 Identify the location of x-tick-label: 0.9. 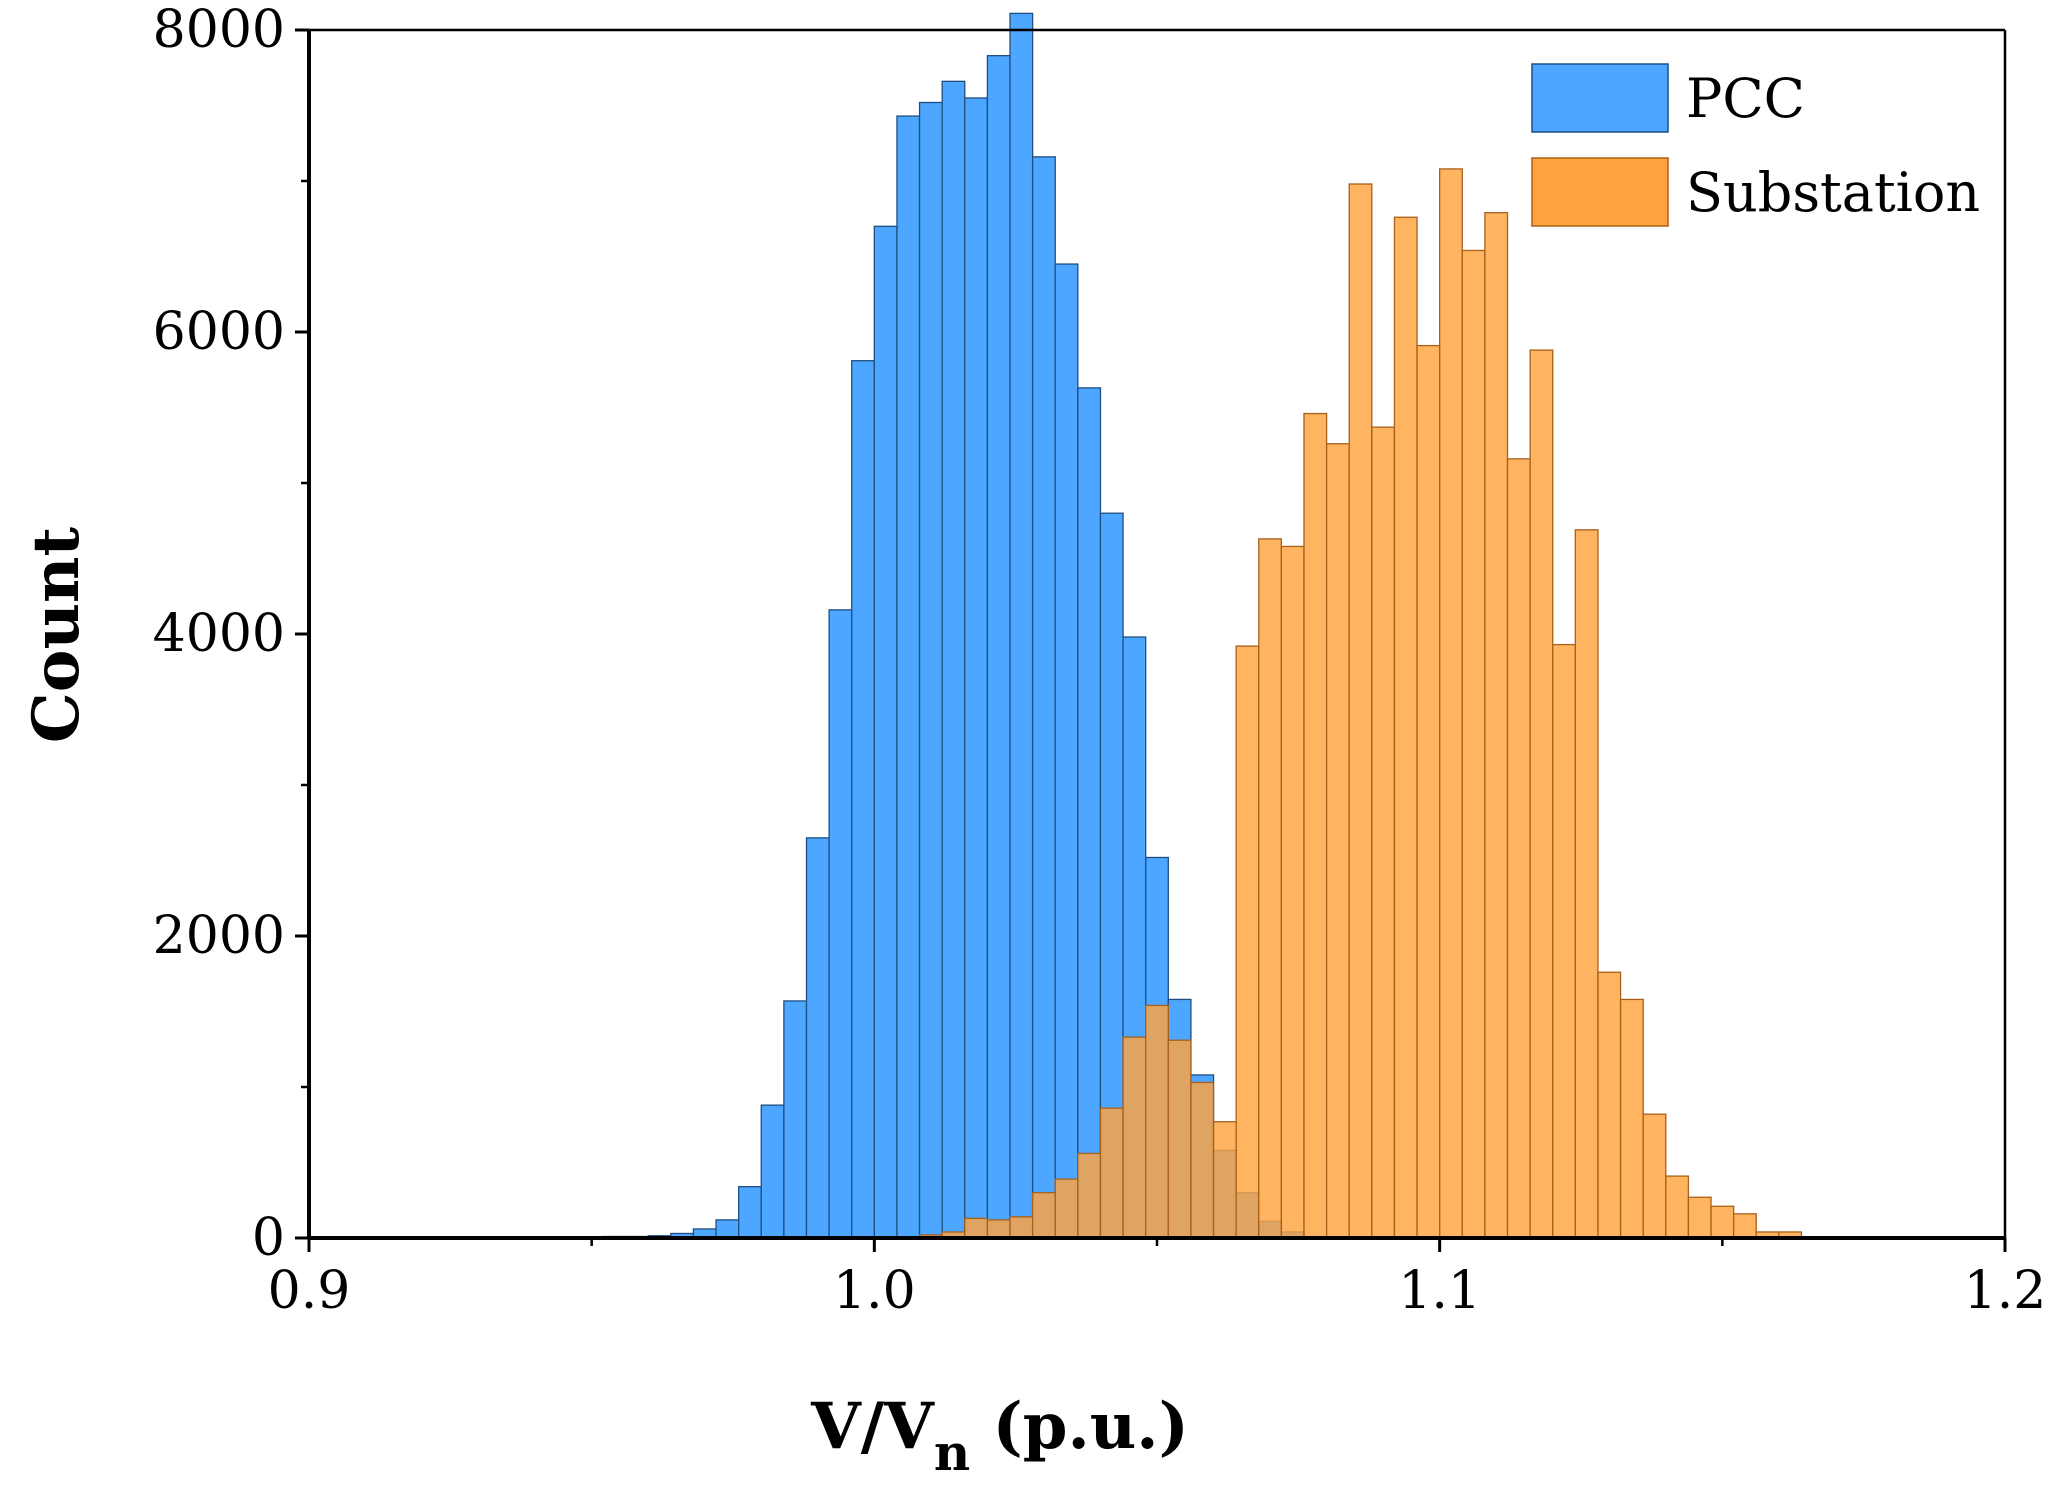
(309, 1291).